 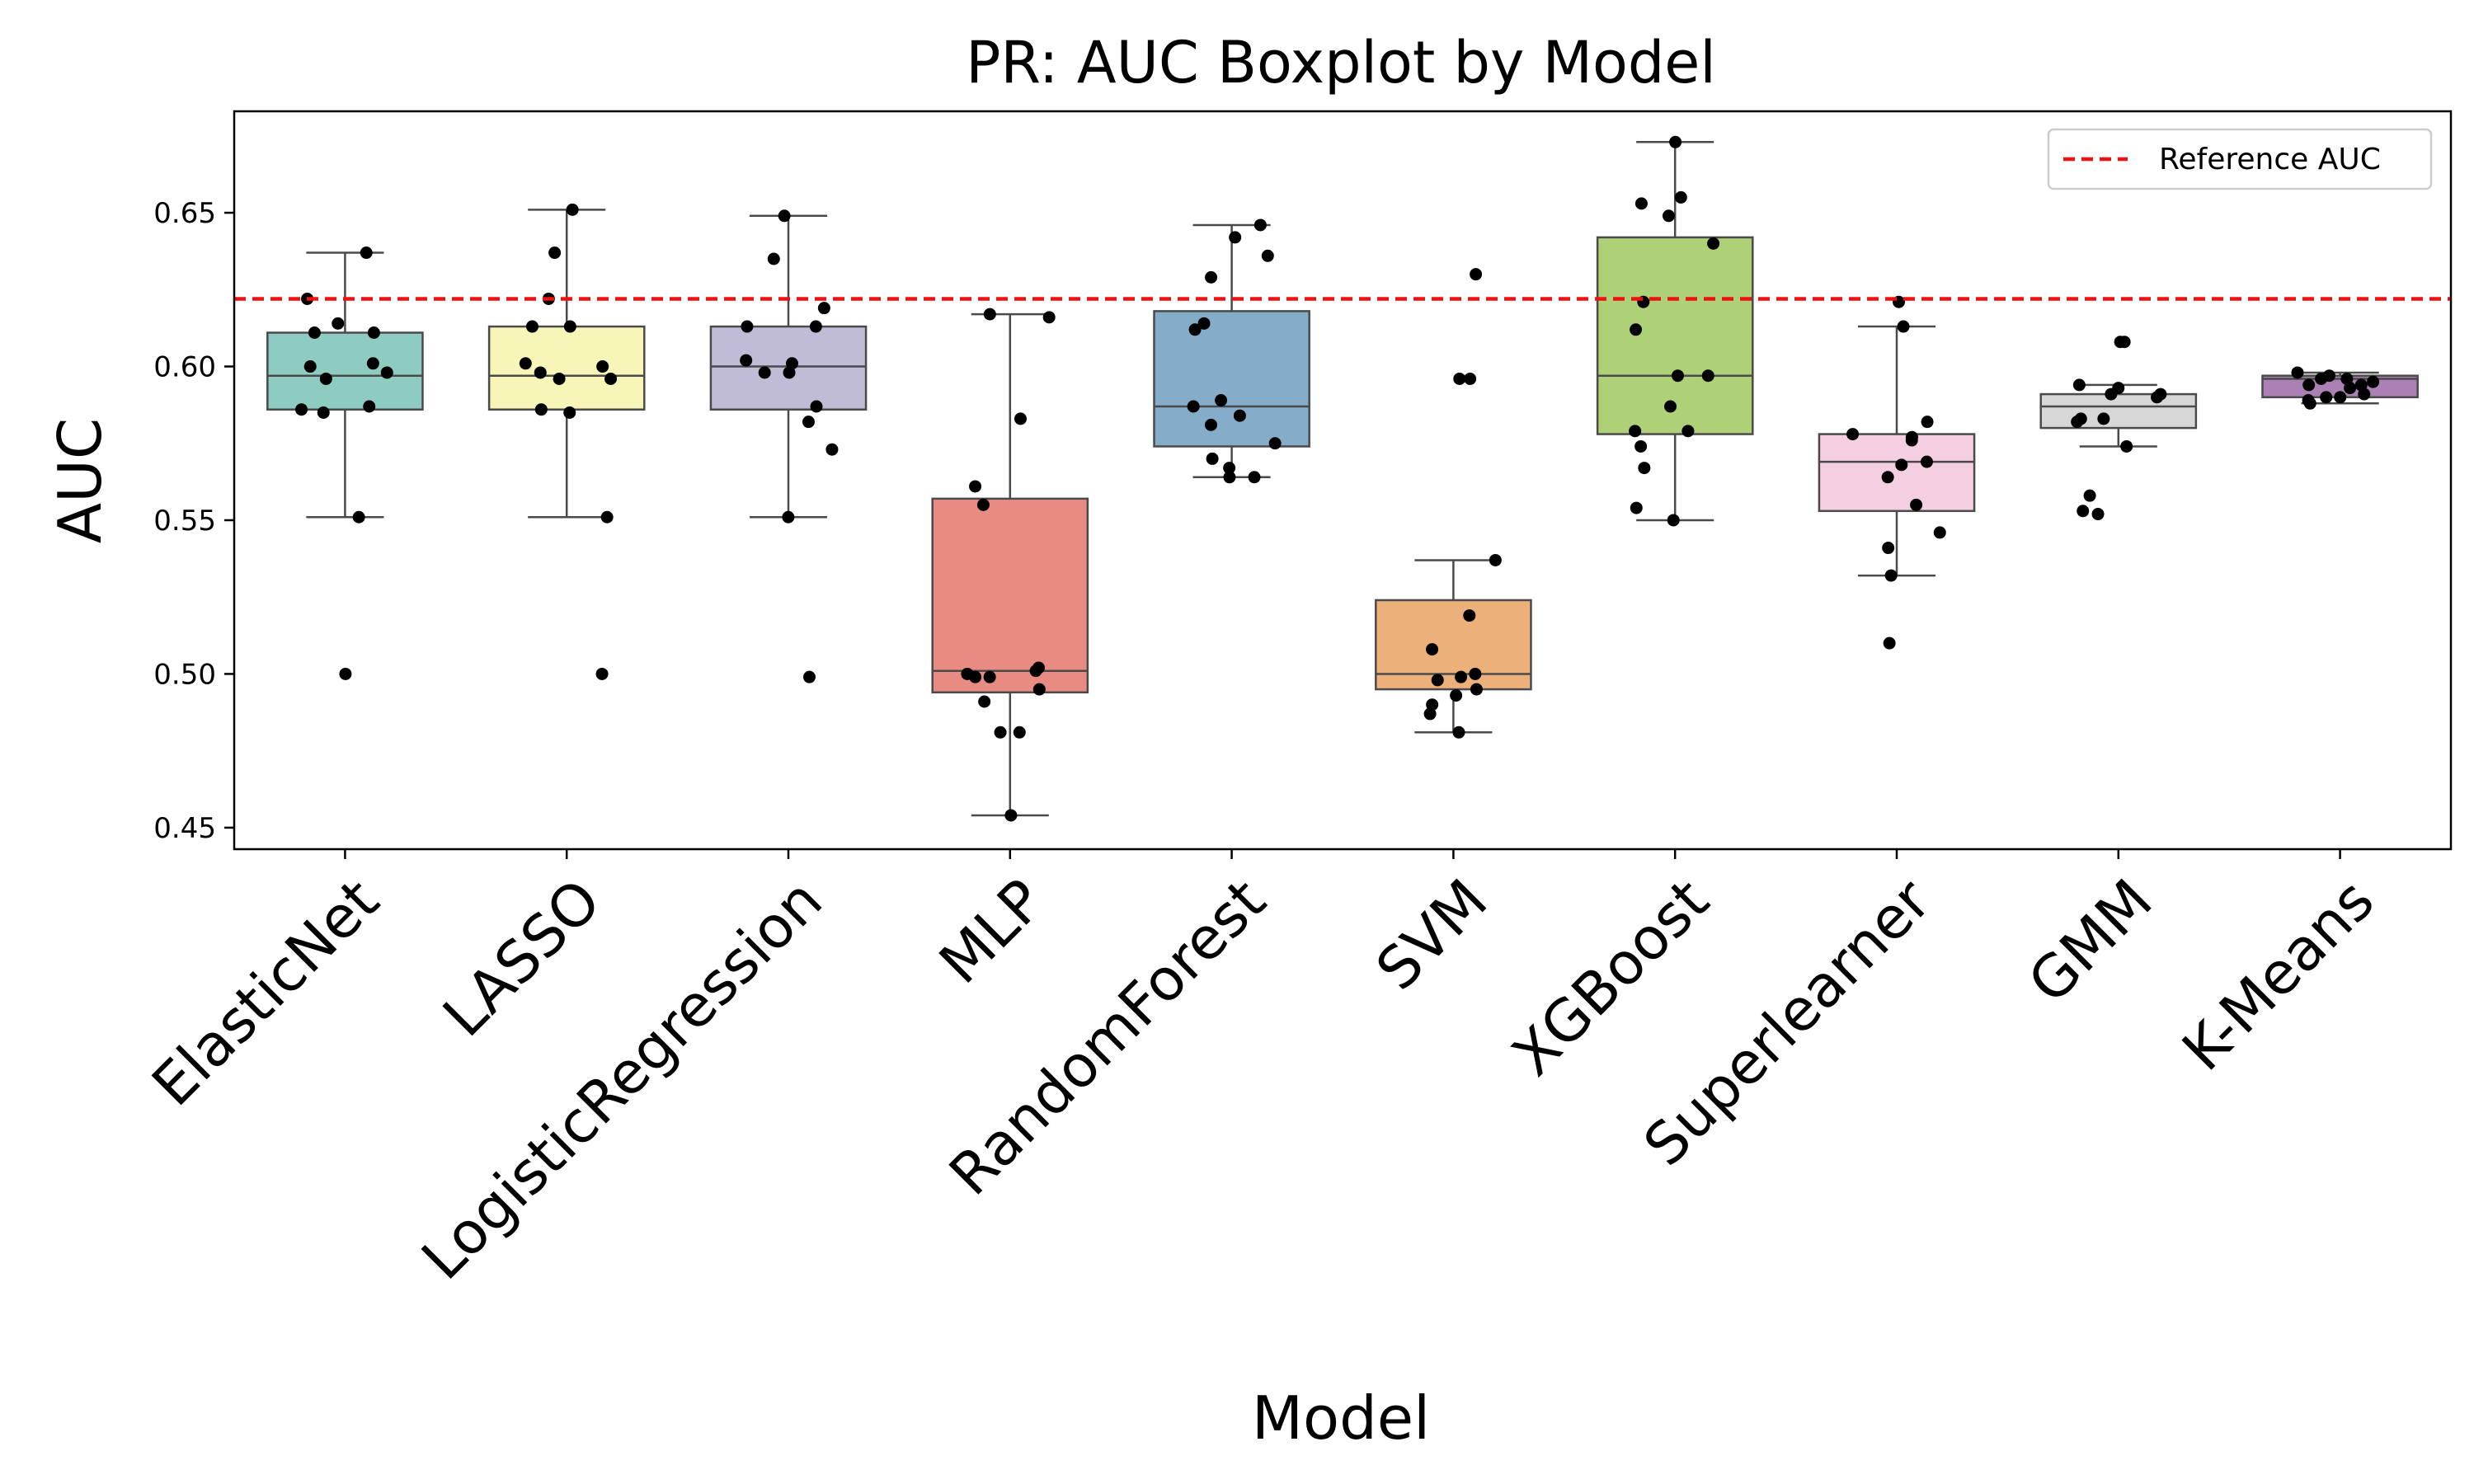 I want to click on x-tick-label-xgboost: XGBoost, so click(x=1610, y=978).